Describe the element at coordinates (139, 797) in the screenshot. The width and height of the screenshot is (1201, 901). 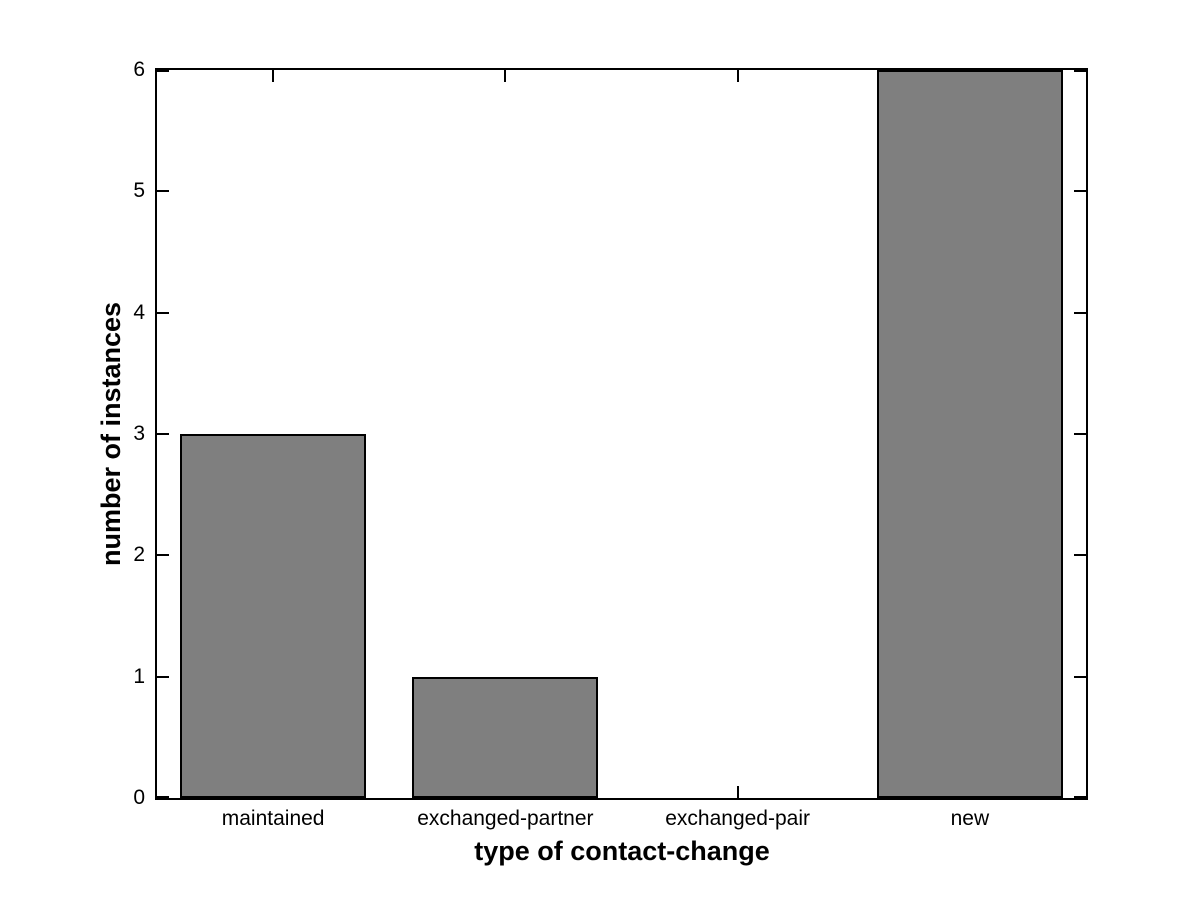
I see `y-tick-label: 0` at that location.